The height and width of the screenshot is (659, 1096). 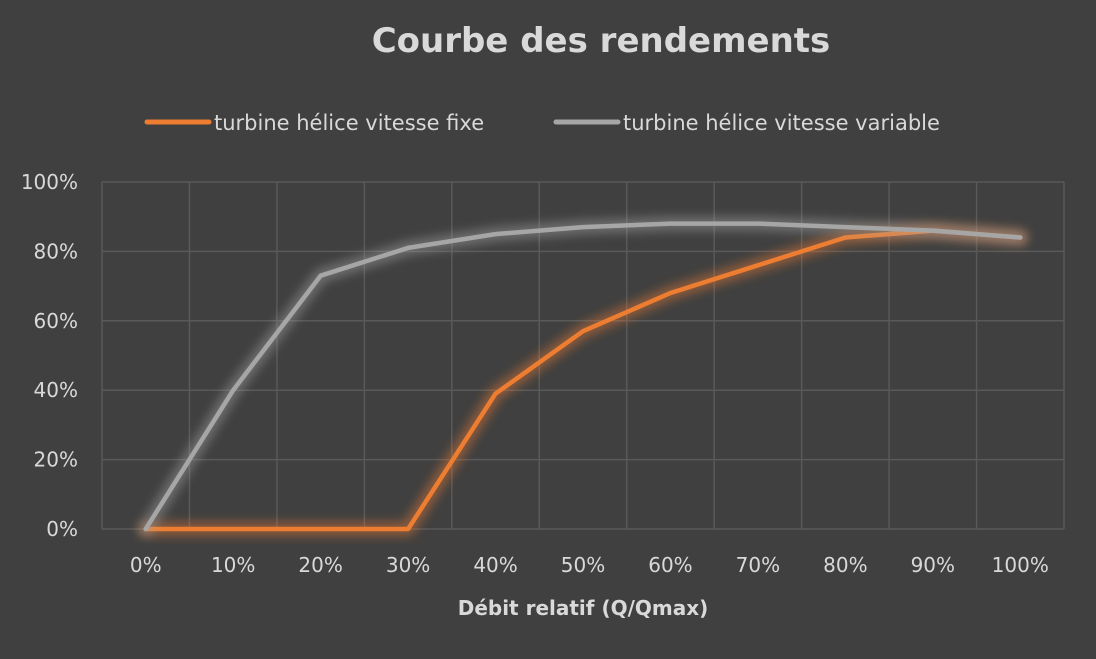 What do you see at coordinates (62, 529) in the screenshot?
I see `y-tick-label: 0%` at bounding box center [62, 529].